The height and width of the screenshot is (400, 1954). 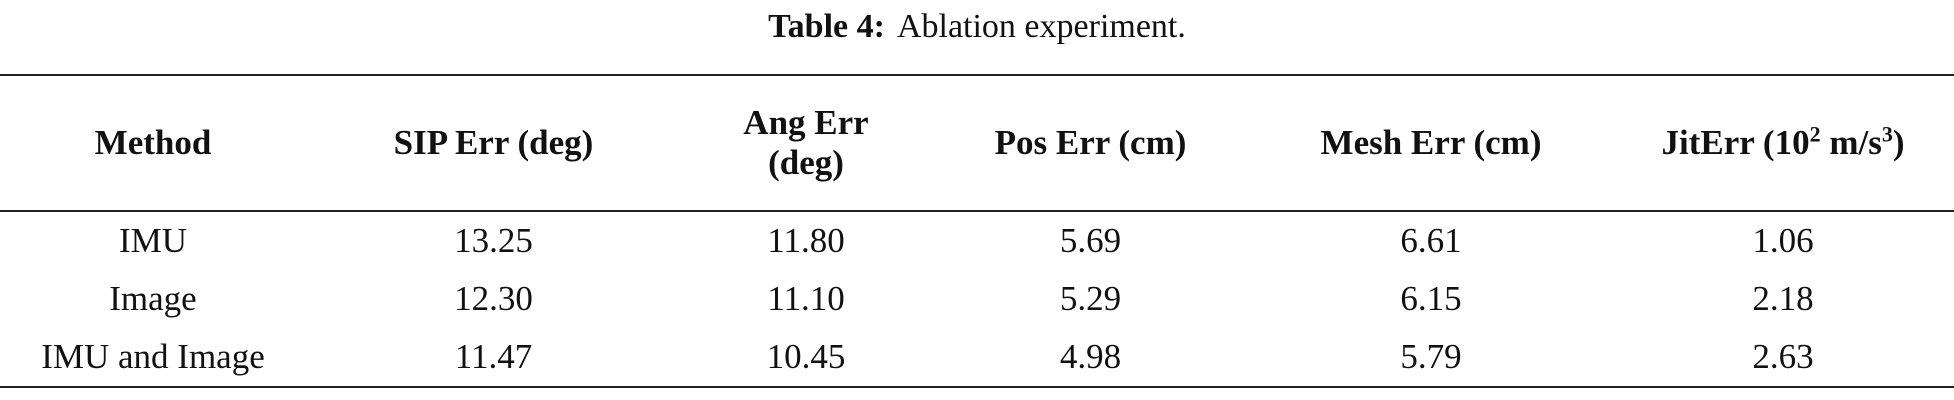 What do you see at coordinates (1090, 240) in the screenshot?
I see `cell: 5.69` at bounding box center [1090, 240].